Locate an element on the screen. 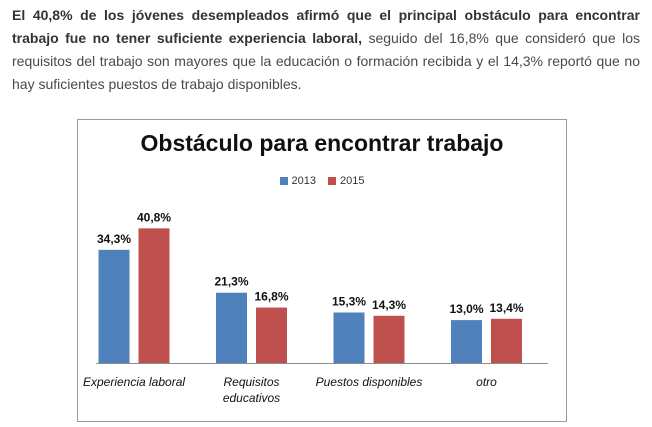 This screenshot has width=652, height=427. bar-2013-requisitos-educativos is located at coordinates (231, 327).